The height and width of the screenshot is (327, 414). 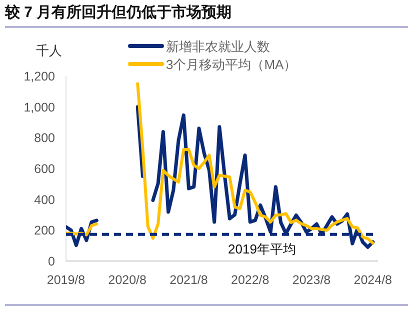 I want to click on chart-title: 较 7 月有所回升但仍低于市场预期, so click(x=118, y=12).